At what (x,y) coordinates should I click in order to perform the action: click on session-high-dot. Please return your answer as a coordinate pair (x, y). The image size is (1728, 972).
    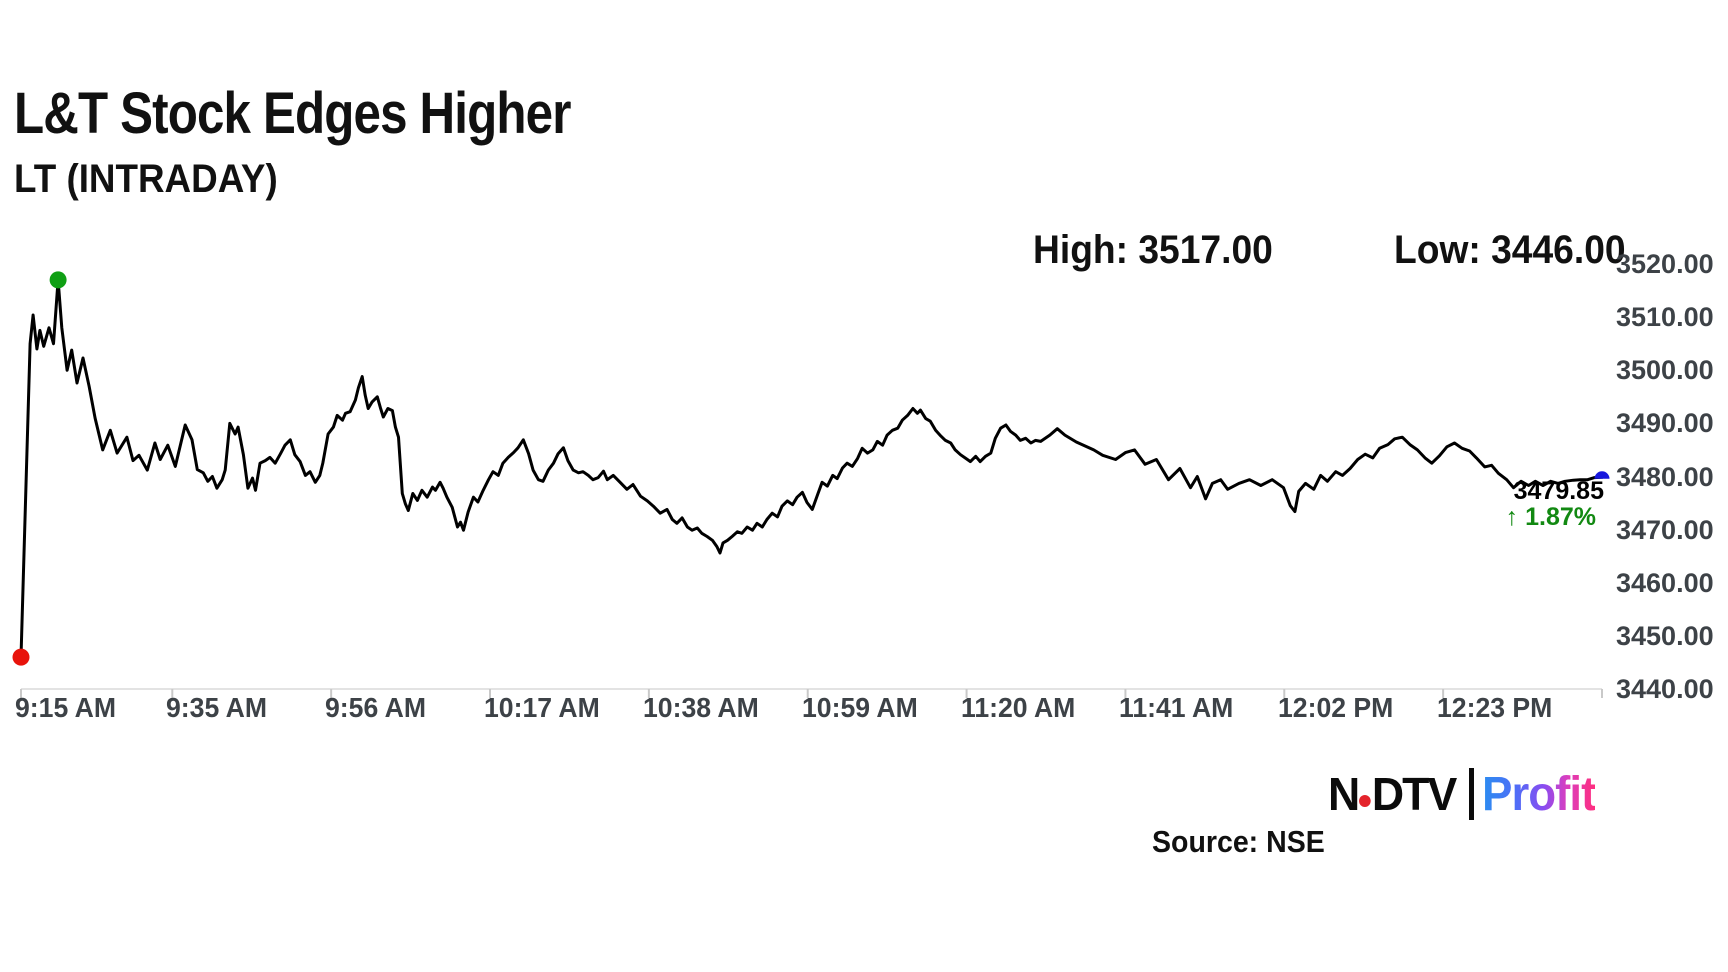
    Looking at the image, I should click on (58, 280).